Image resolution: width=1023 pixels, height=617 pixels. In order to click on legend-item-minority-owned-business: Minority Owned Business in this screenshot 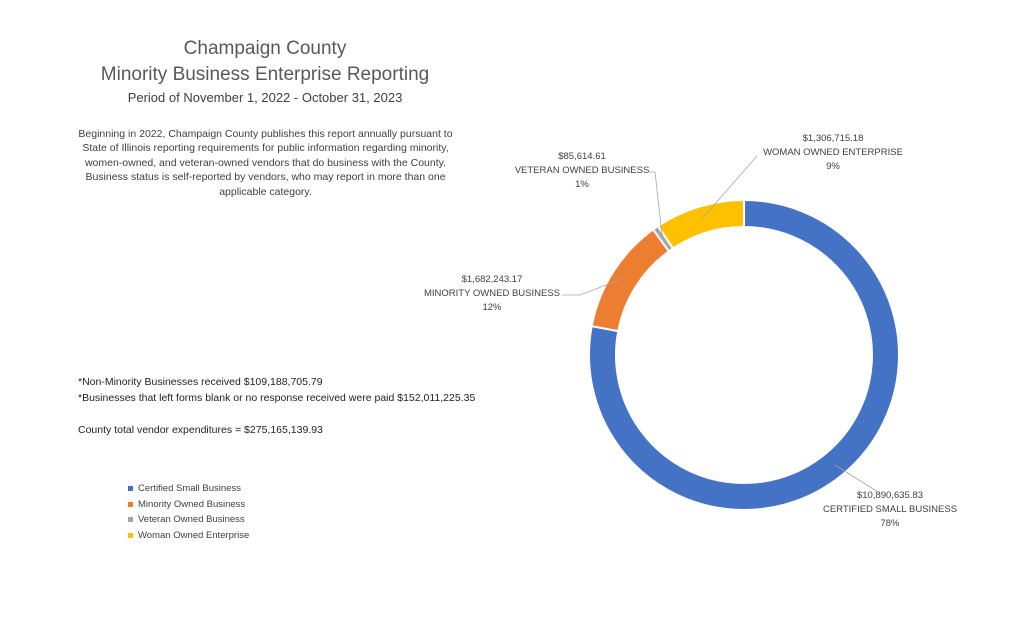, I will do `click(188, 505)`.